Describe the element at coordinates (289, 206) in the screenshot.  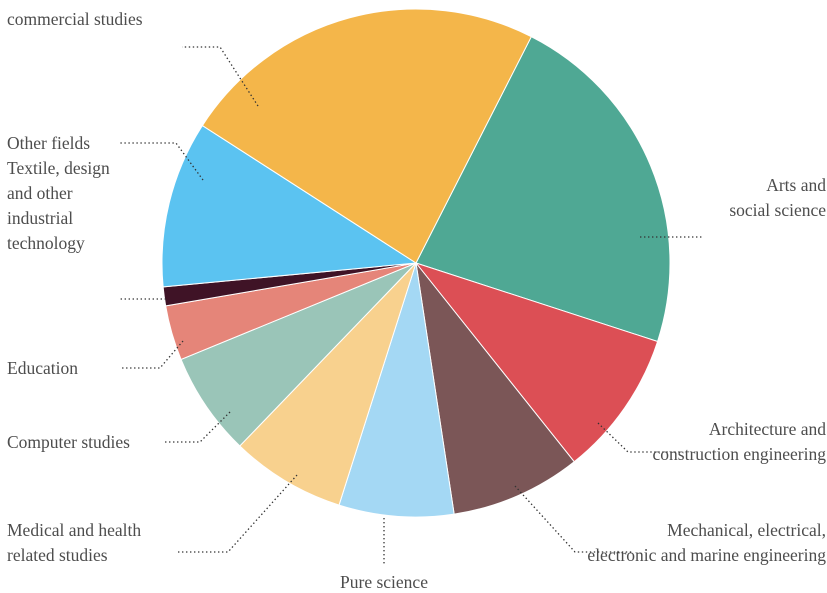
I see `pie-slice-other-fields` at that location.